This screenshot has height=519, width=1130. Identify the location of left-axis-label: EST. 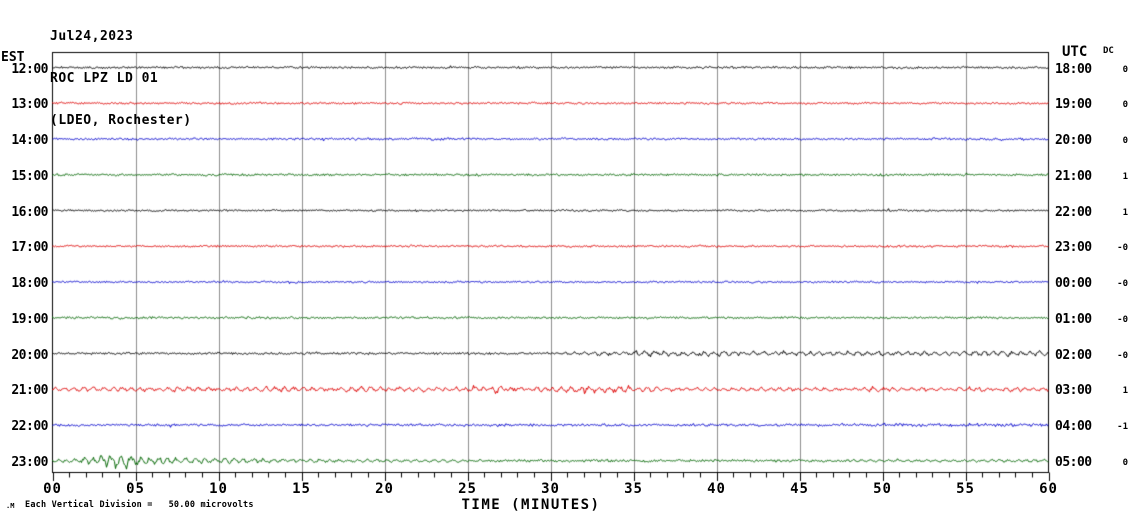
(13, 57).